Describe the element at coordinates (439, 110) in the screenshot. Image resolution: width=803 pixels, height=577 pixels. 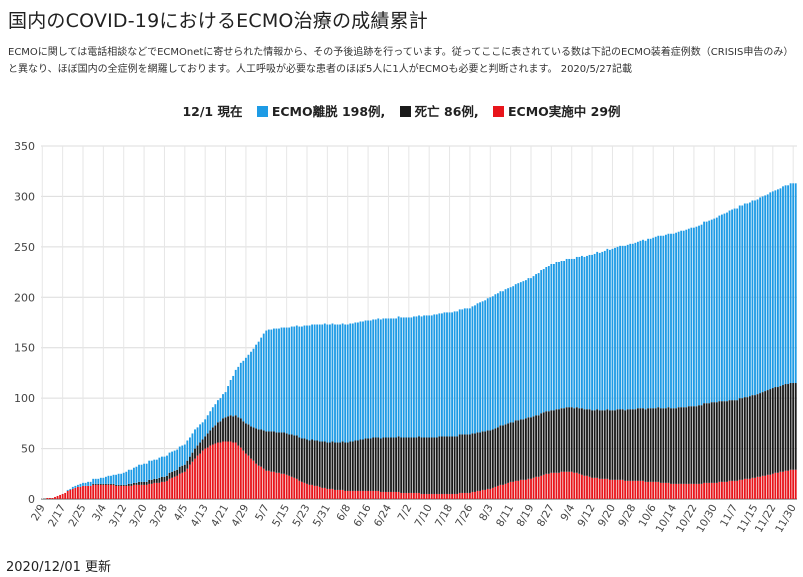
I see `legend-item-deceased: 死亡 86例,` at that location.